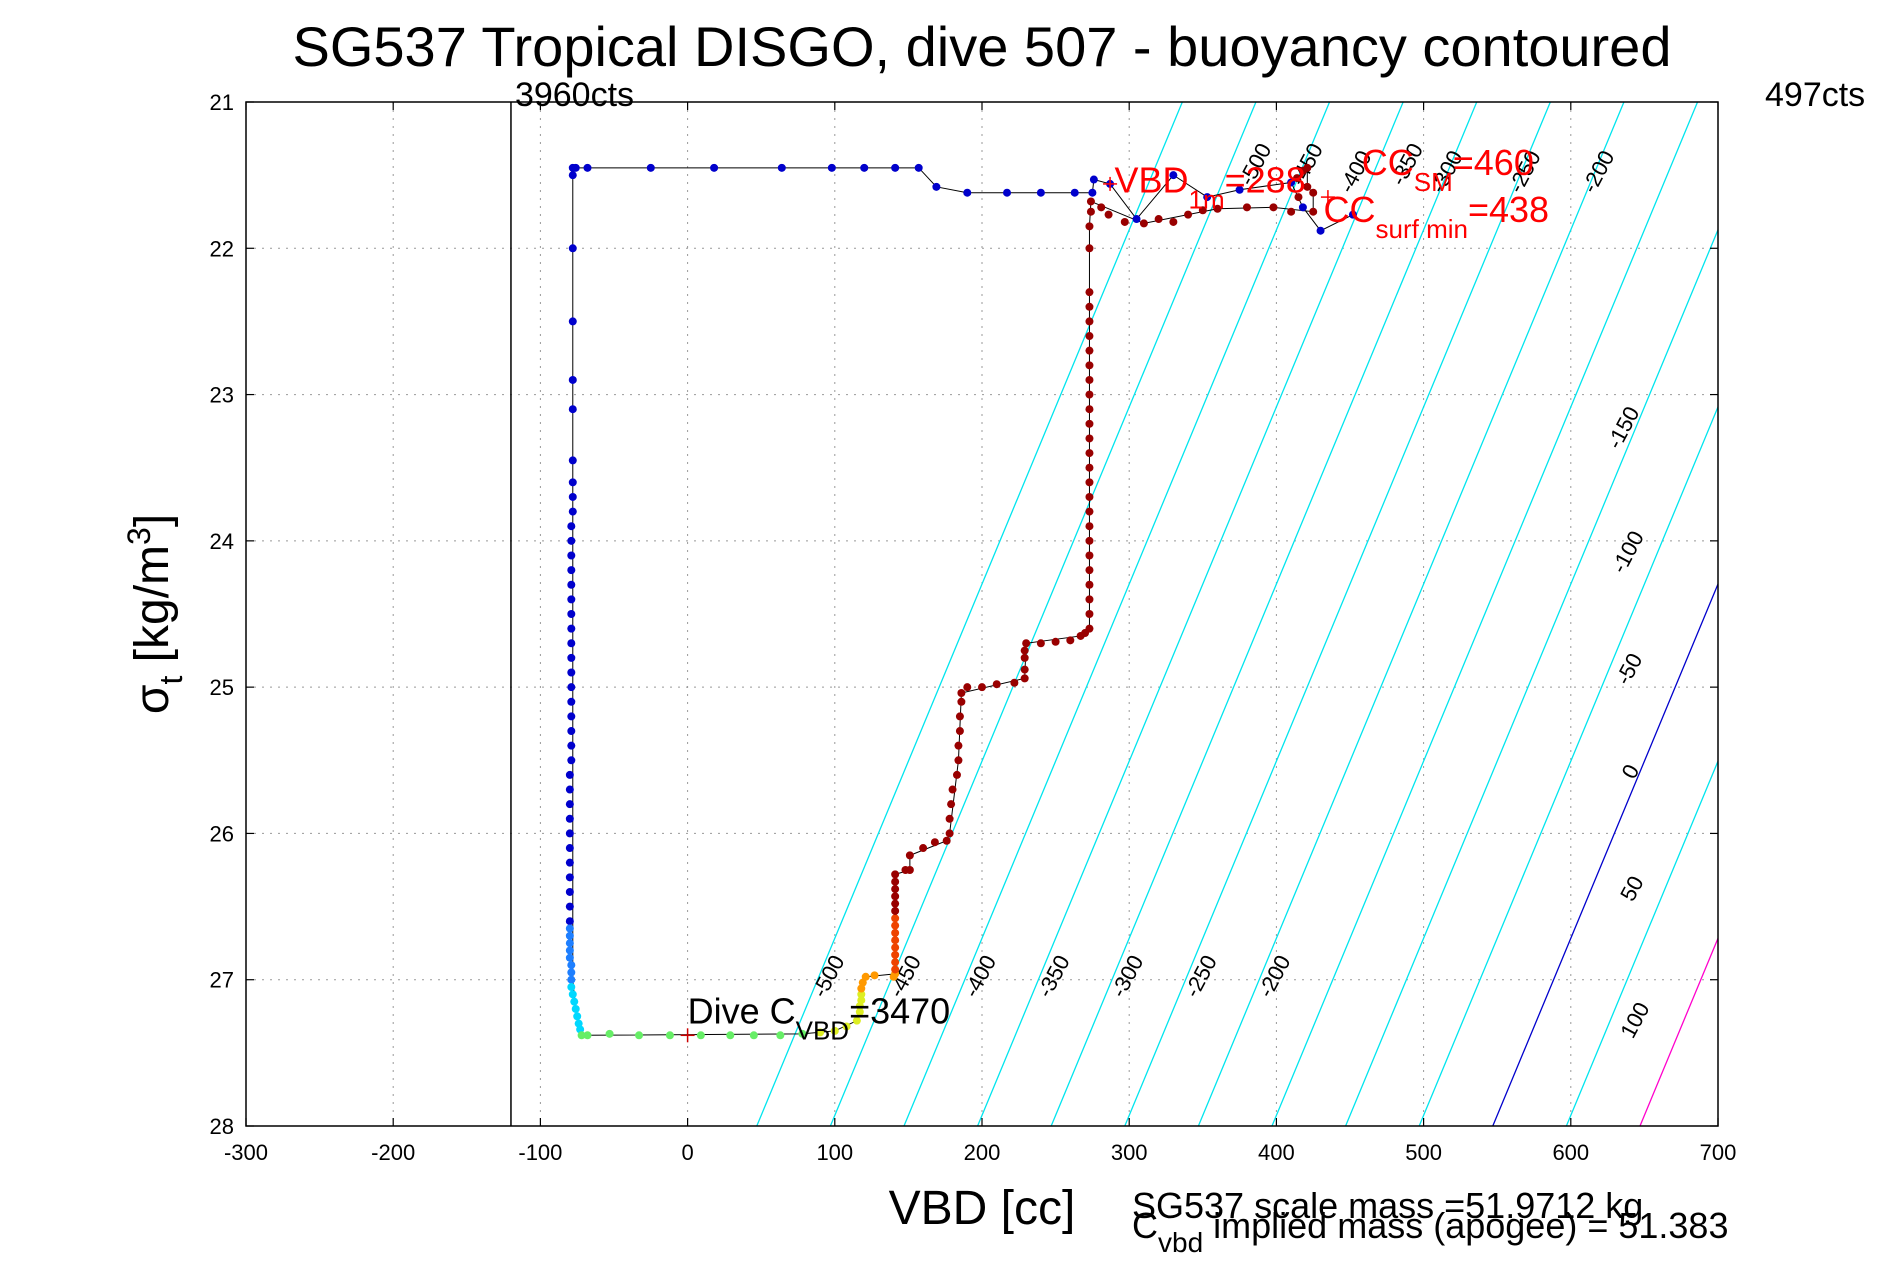  What do you see at coordinates (1508, 209) in the screenshot?
I see `annotation-cc-surf-min-value: =438` at bounding box center [1508, 209].